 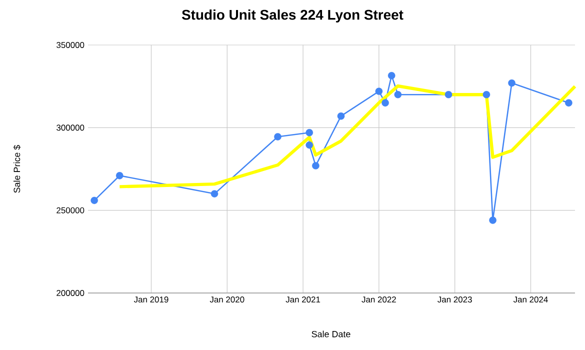 I want to click on y-tick-label: 350000, so click(x=70, y=45).